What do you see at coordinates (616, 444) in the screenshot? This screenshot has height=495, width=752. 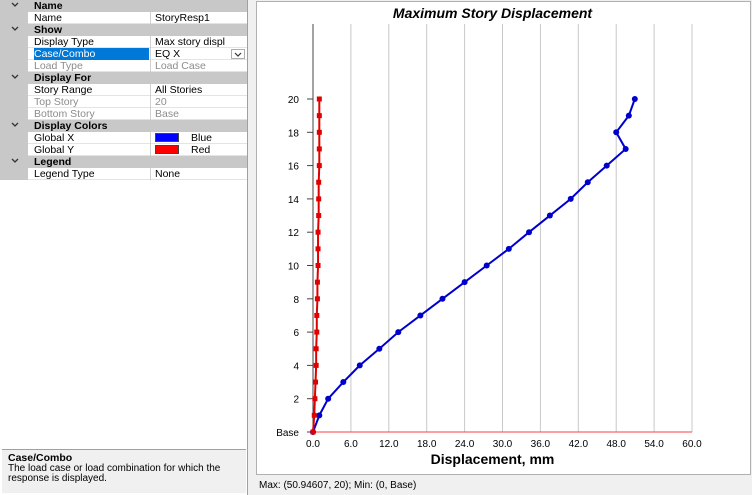 I see `x-tick-label: 48.0` at bounding box center [616, 444].